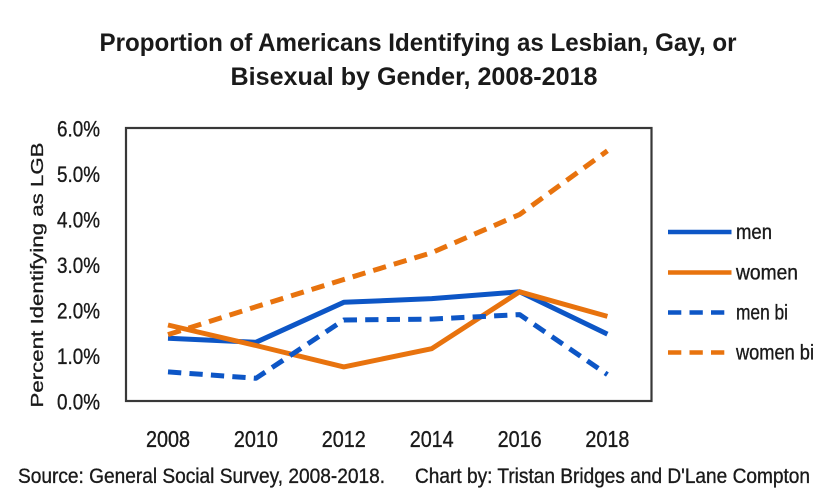 The image size is (830, 498). Describe the element at coordinates (78, 174) in the screenshot. I see `svg-text: 5.0%` at that location.